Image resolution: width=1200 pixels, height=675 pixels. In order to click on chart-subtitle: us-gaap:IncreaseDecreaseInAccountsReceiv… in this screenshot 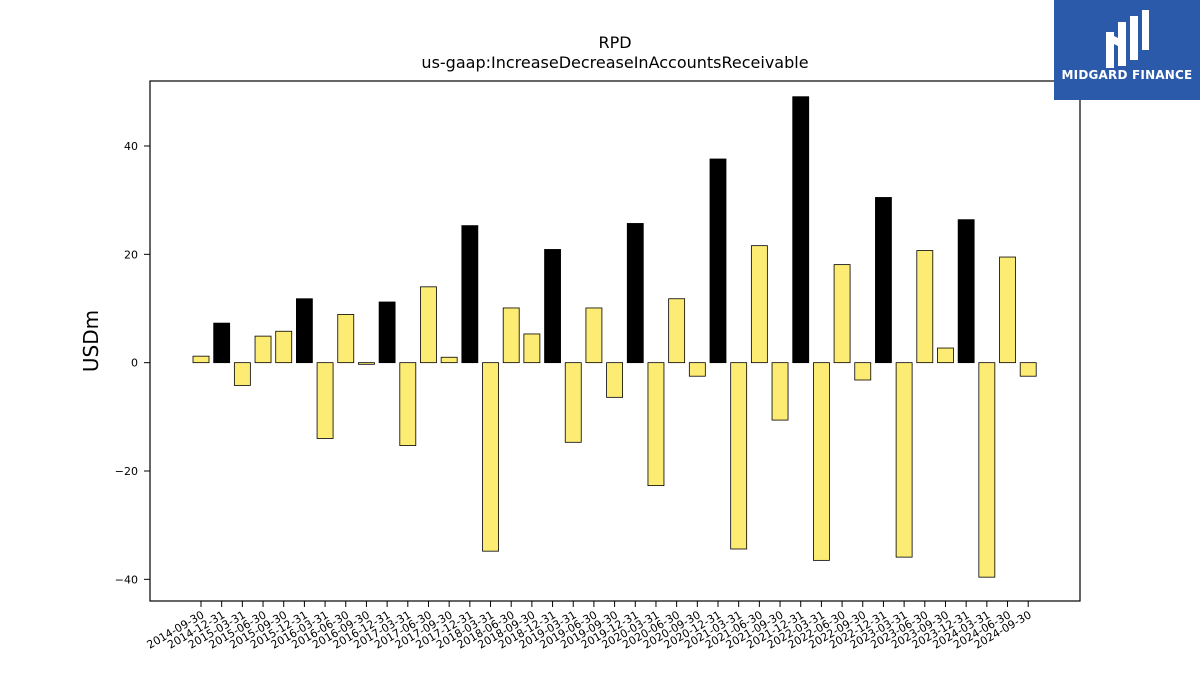, I will do `click(614, 62)`.